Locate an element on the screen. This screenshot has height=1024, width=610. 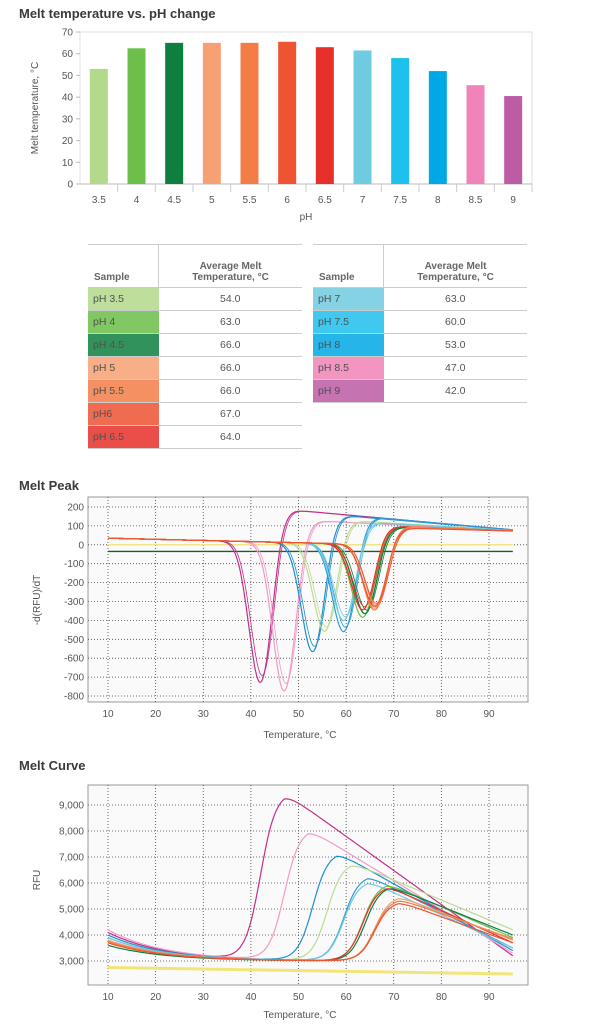
bar-chart-title: Melt temperature vs. pH change is located at coordinates (117, 13).